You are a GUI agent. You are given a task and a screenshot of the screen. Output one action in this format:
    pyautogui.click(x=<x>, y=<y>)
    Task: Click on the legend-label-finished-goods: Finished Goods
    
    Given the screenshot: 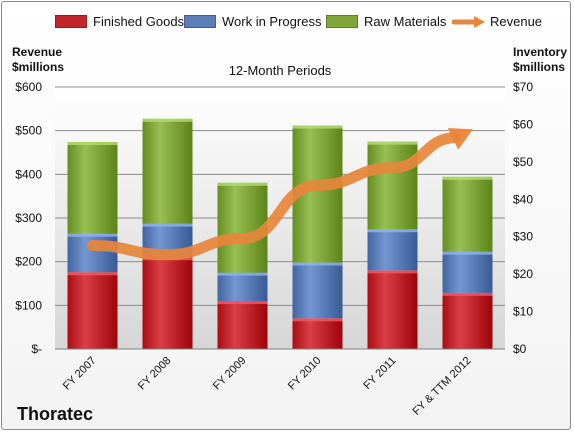 What is the action you would take?
    pyautogui.click(x=139, y=21)
    